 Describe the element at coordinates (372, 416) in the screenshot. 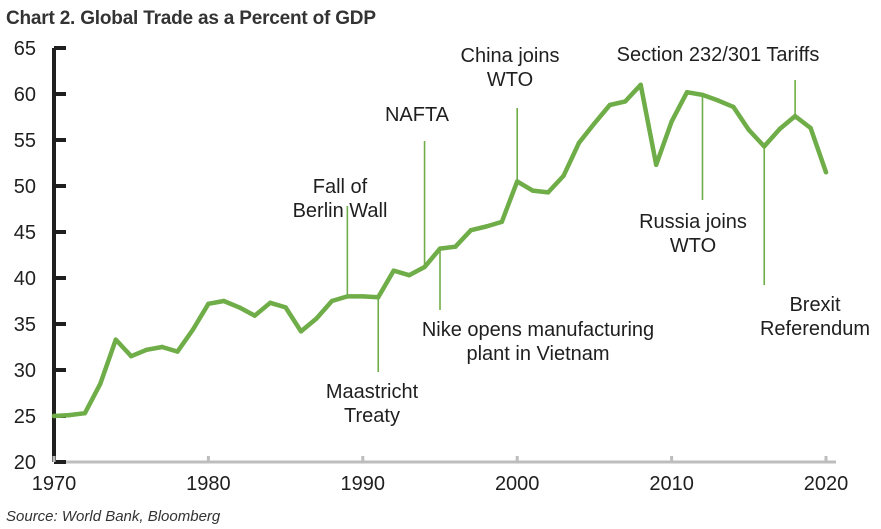

I see `annotation-text: Treaty` at that location.